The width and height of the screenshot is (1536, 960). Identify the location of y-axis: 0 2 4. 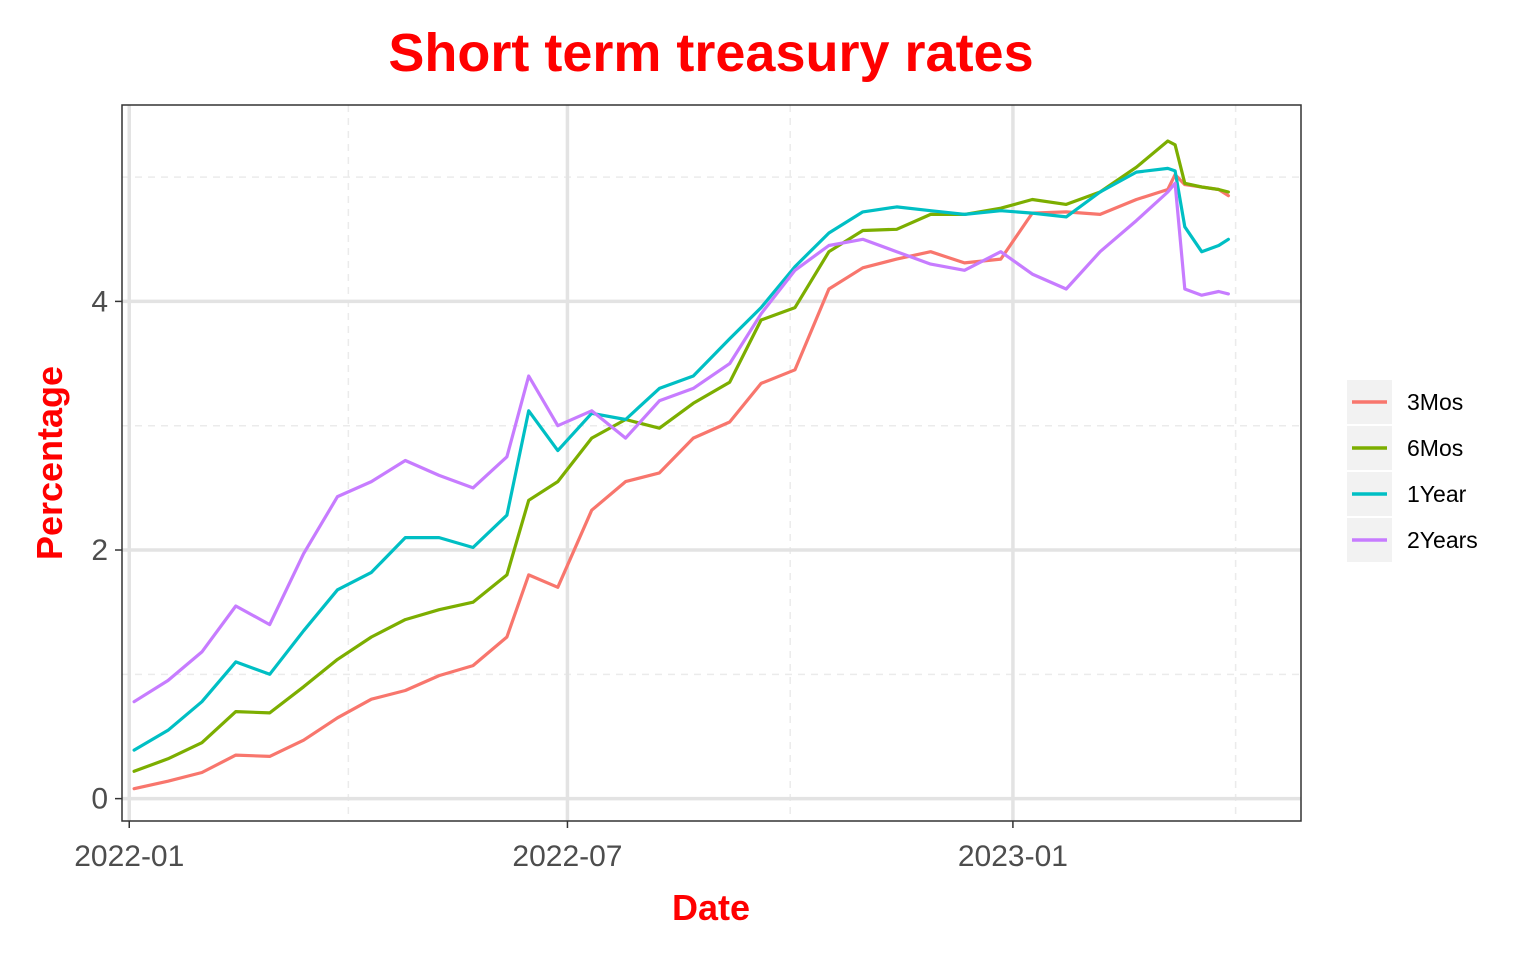
(106, 550).